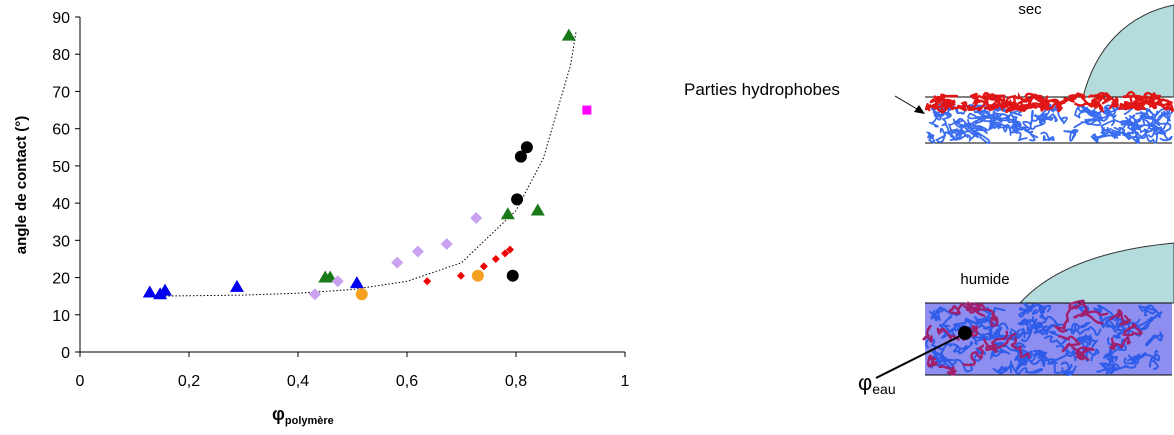 The width and height of the screenshot is (1174, 435). I want to click on label-water: φeau, so click(877, 383).